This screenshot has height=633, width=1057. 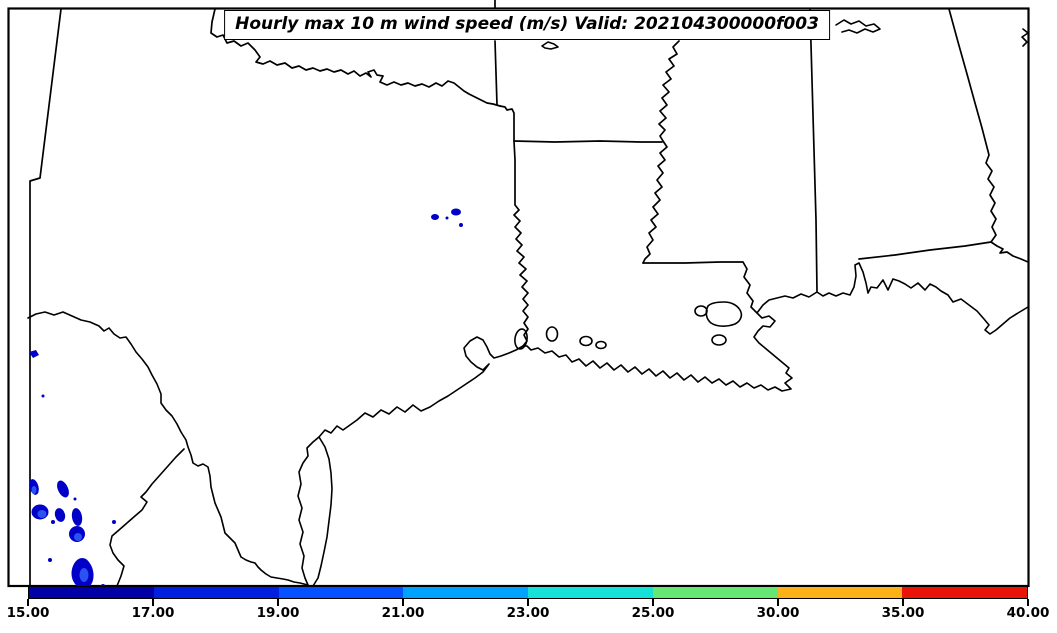 What do you see at coordinates (775, 327) in the screenshot?
I see `gulf-coast-east` at bounding box center [775, 327].